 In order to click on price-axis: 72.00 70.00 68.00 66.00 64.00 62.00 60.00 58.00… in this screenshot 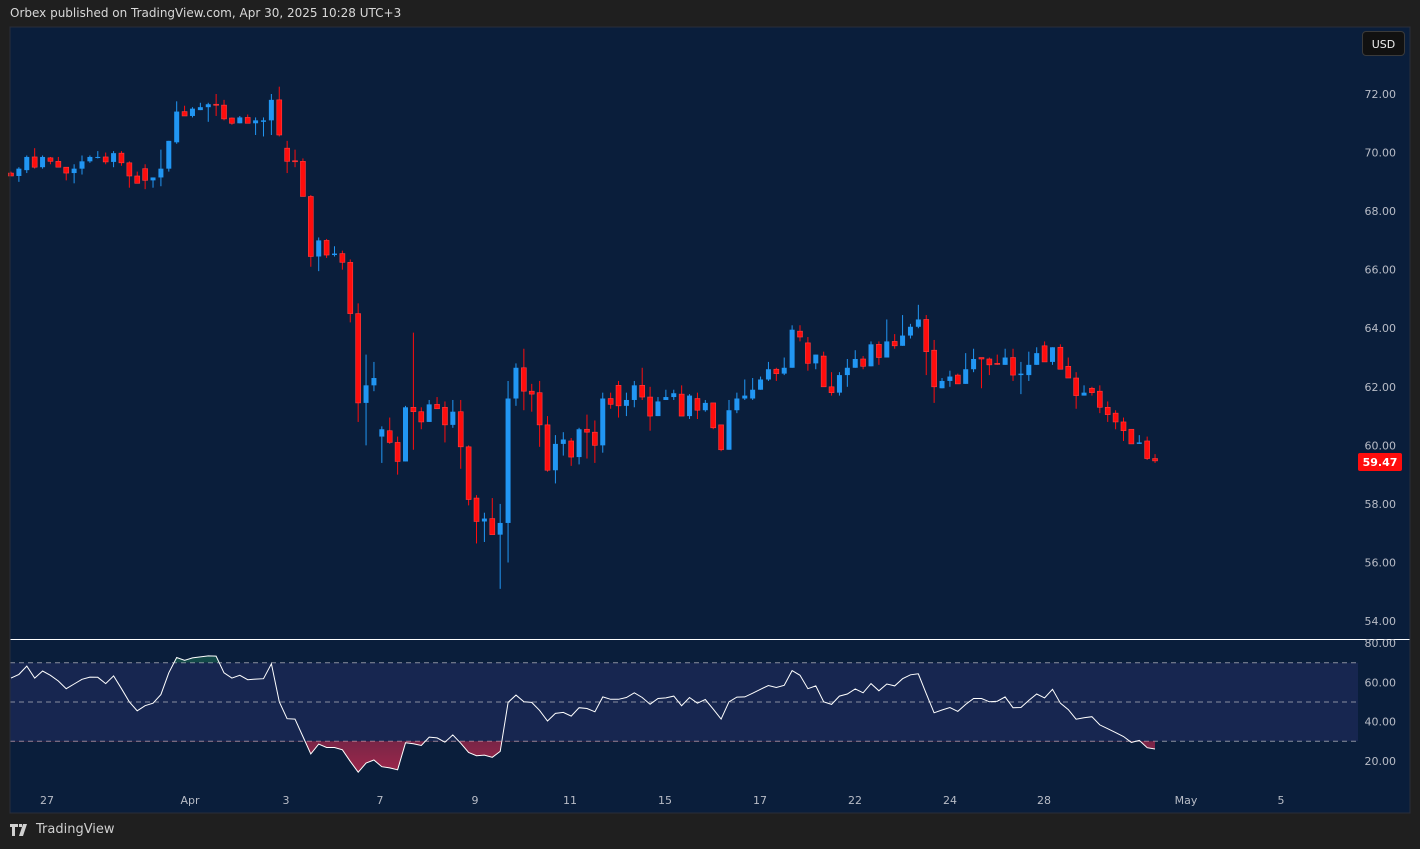, I will do `click(1381, 358)`.